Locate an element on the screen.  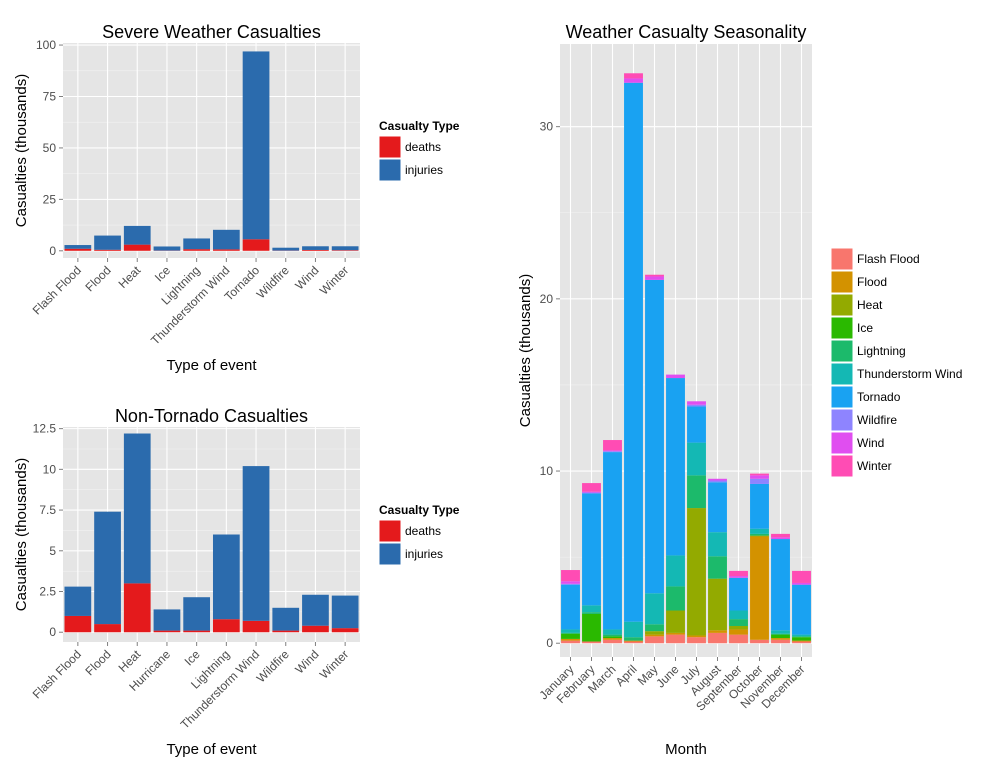
bar-february-wildfire is located at coordinates (591, 493).